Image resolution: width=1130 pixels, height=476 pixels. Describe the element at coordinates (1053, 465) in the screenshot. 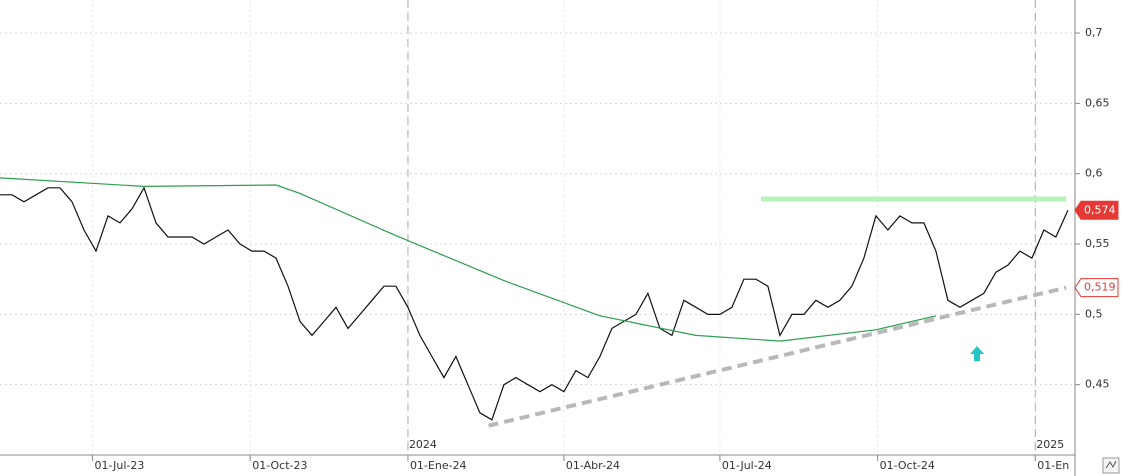

I see `x-tick-label: 01-En` at that location.